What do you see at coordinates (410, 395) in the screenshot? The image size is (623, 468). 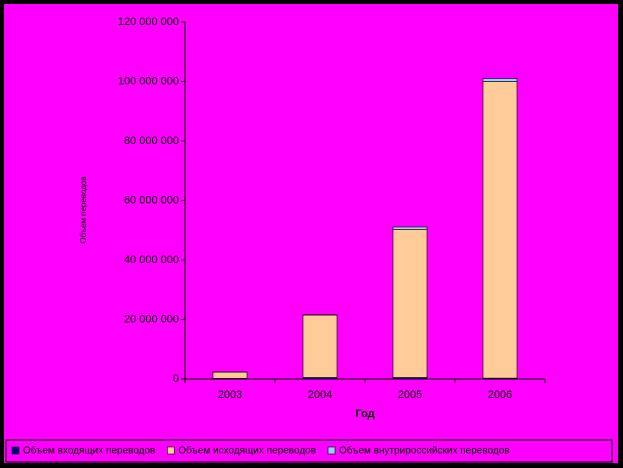 I see `x-tick-label: 2005` at bounding box center [410, 395].